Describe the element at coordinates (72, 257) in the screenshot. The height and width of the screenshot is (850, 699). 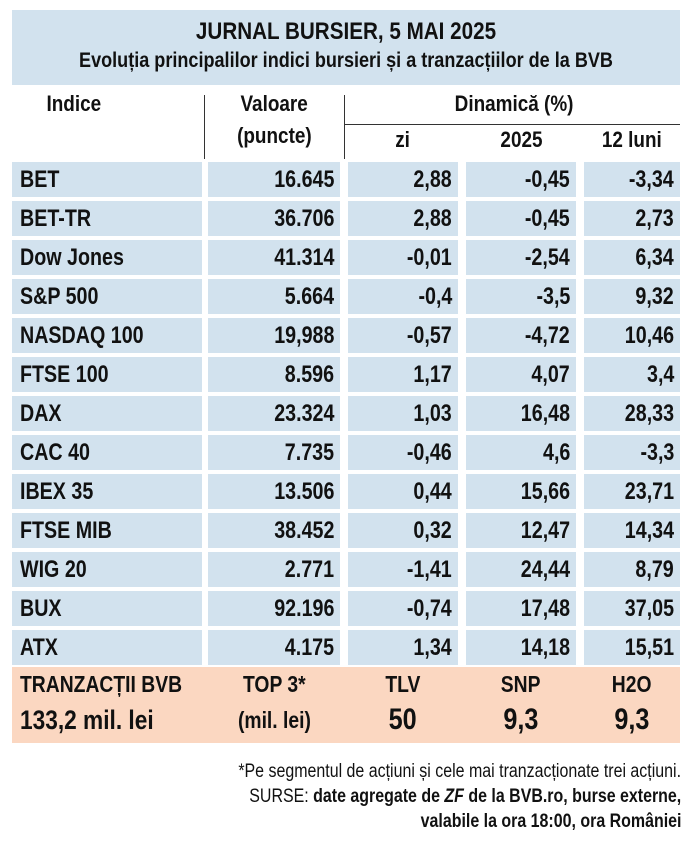
I see `index-name: Dow Jones` at that location.